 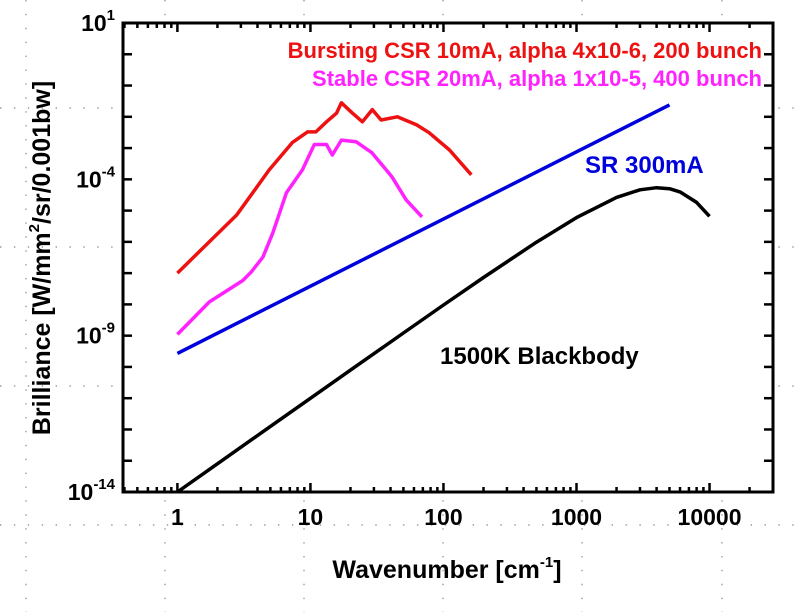 I want to click on label-sr-300ma: SR 300mA, so click(x=644, y=165).